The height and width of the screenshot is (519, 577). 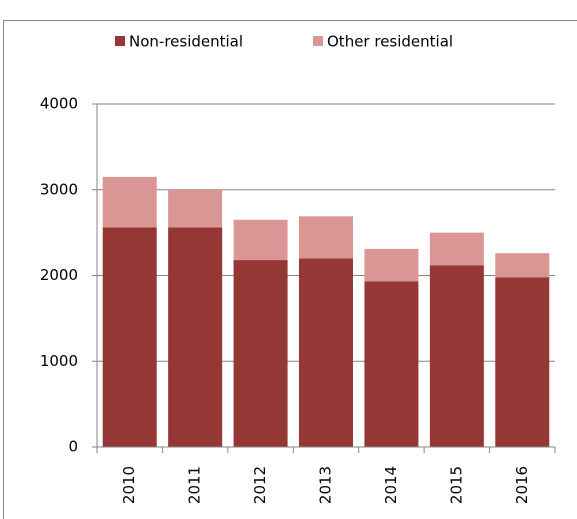 What do you see at coordinates (522, 485) in the screenshot?
I see `x-tick-label: 2016` at bounding box center [522, 485].